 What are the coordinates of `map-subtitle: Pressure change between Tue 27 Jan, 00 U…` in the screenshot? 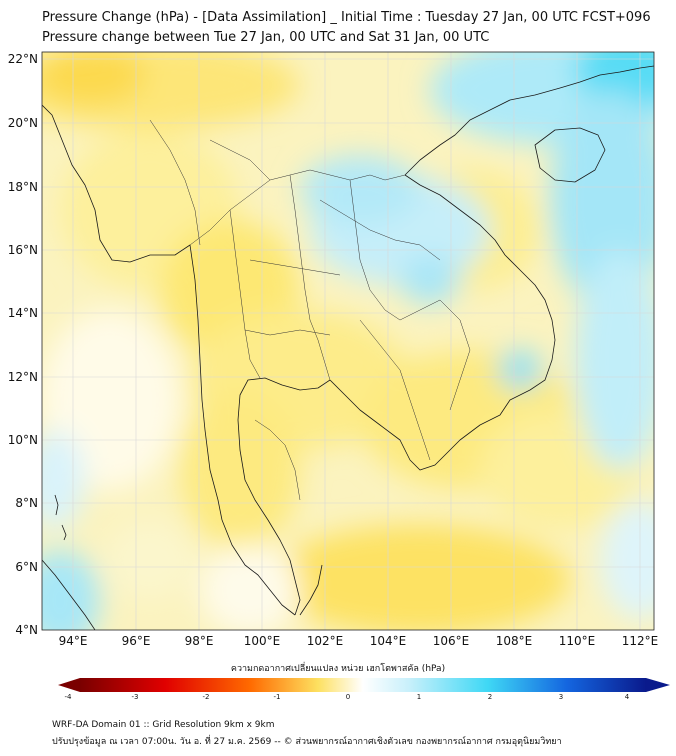 It's located at (266, 37).